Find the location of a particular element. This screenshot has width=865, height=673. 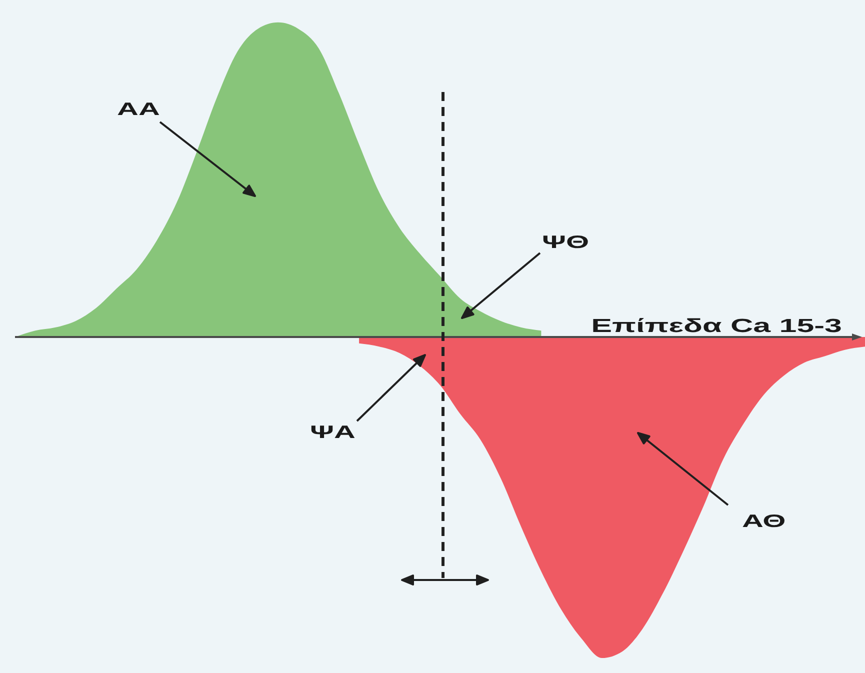

annotation: ΨΘ is located at coordinates (566, 242).